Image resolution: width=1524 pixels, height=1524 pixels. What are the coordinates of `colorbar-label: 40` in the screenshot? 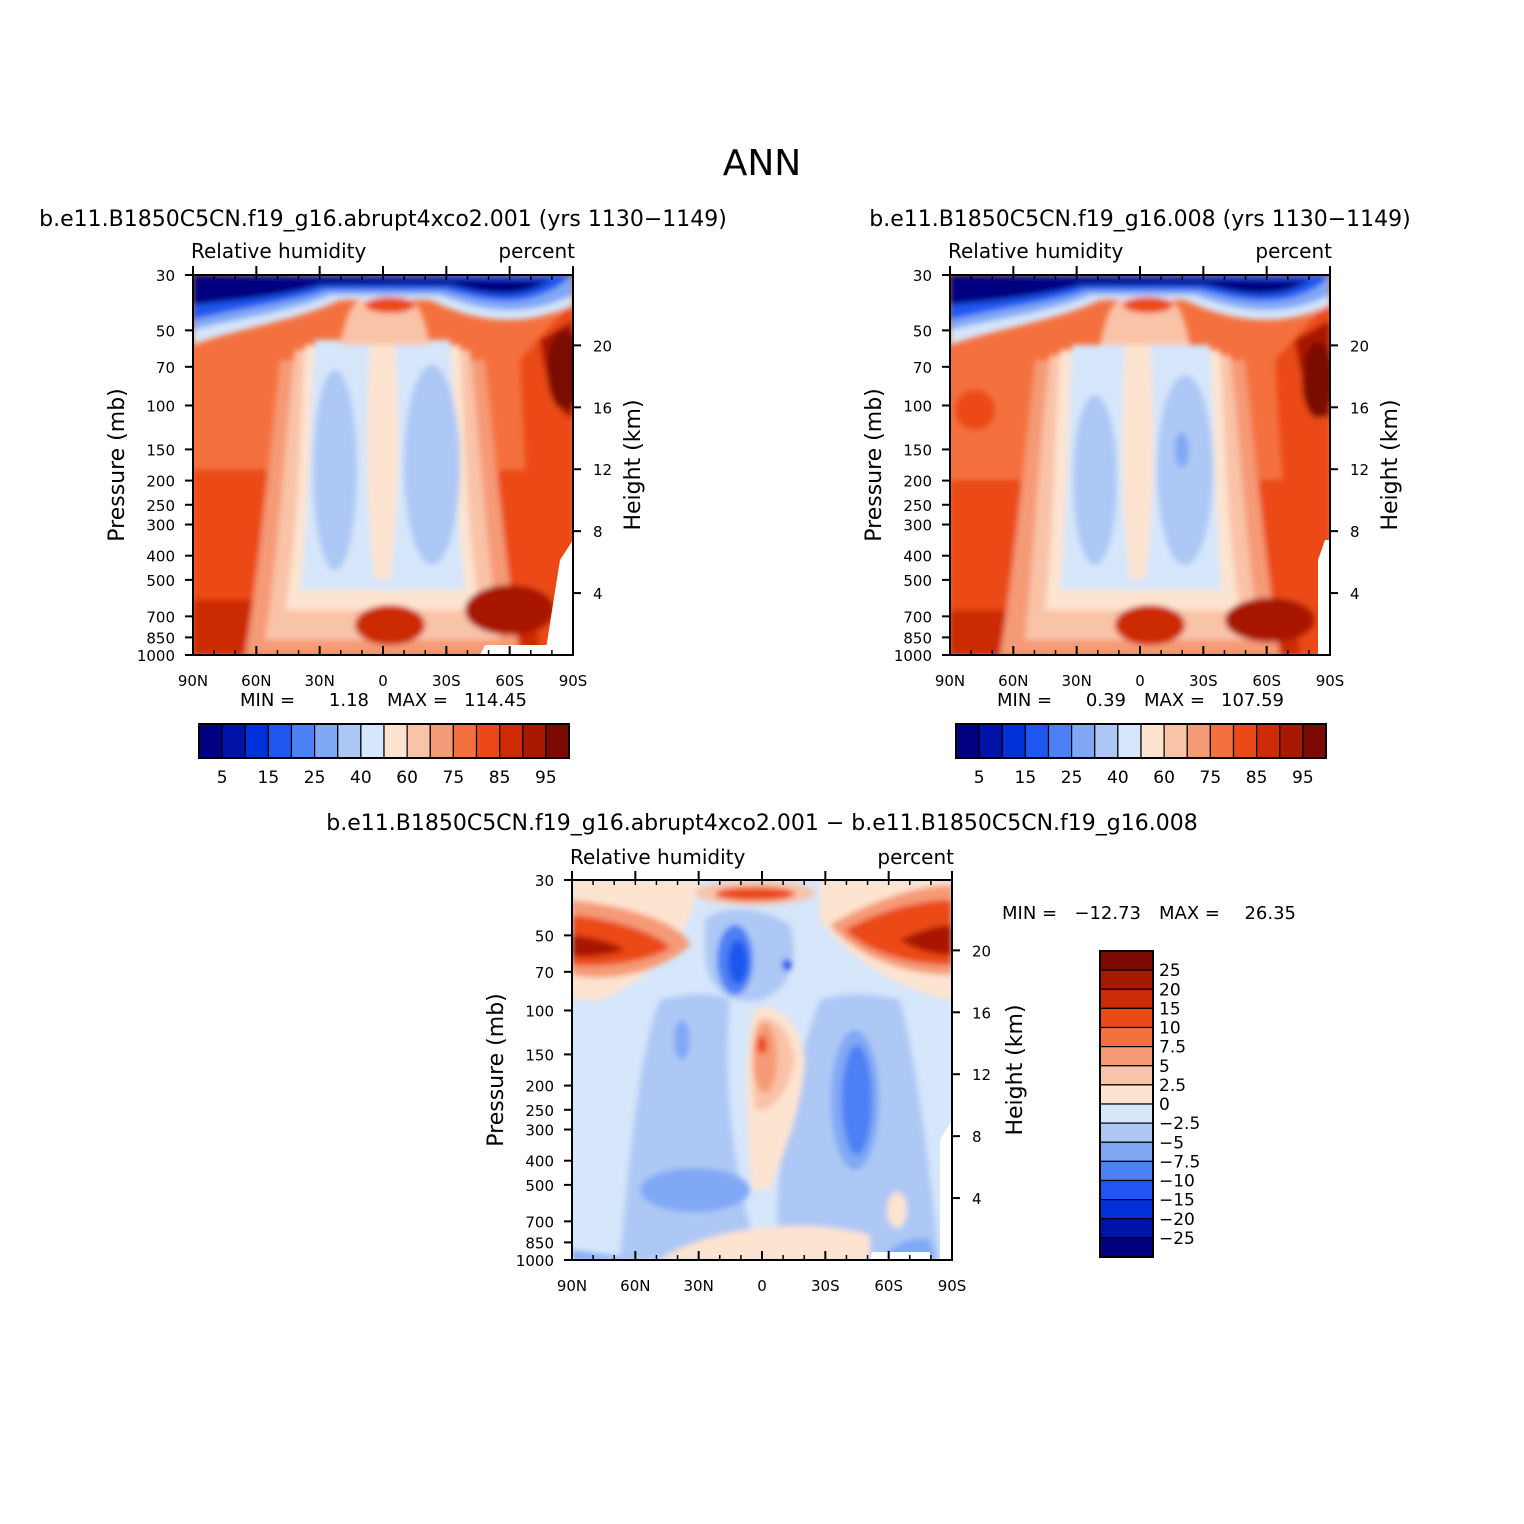 It's located at (1118, 778).